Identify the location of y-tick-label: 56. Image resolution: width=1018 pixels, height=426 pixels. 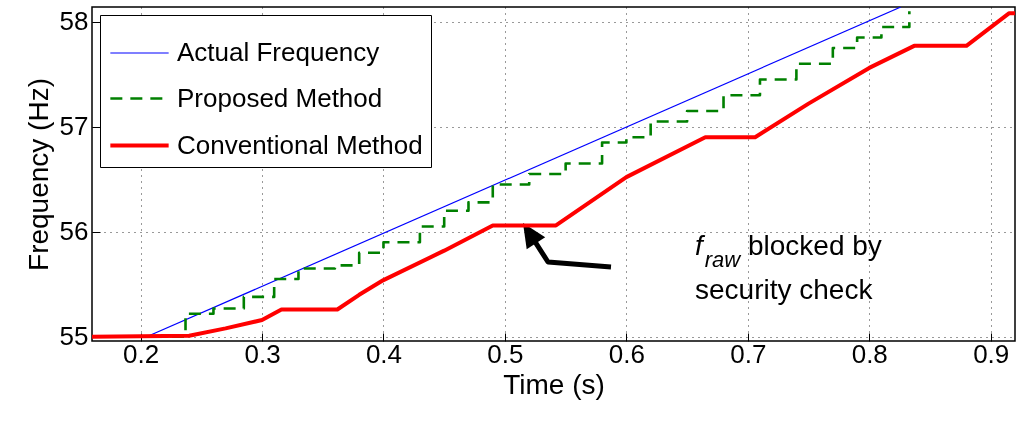
(74, 231).